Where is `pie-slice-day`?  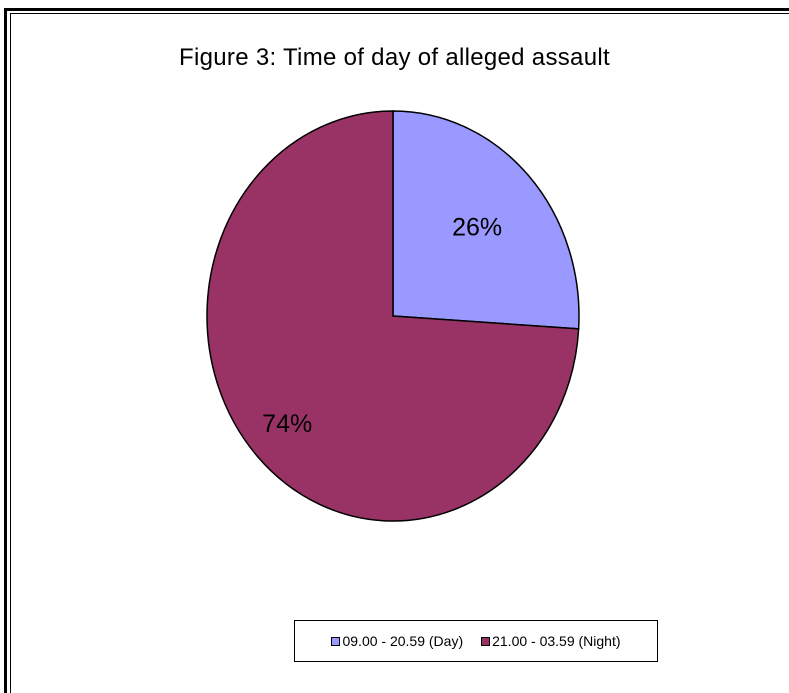 pie-slice-day is located at coordinates (486, 220).